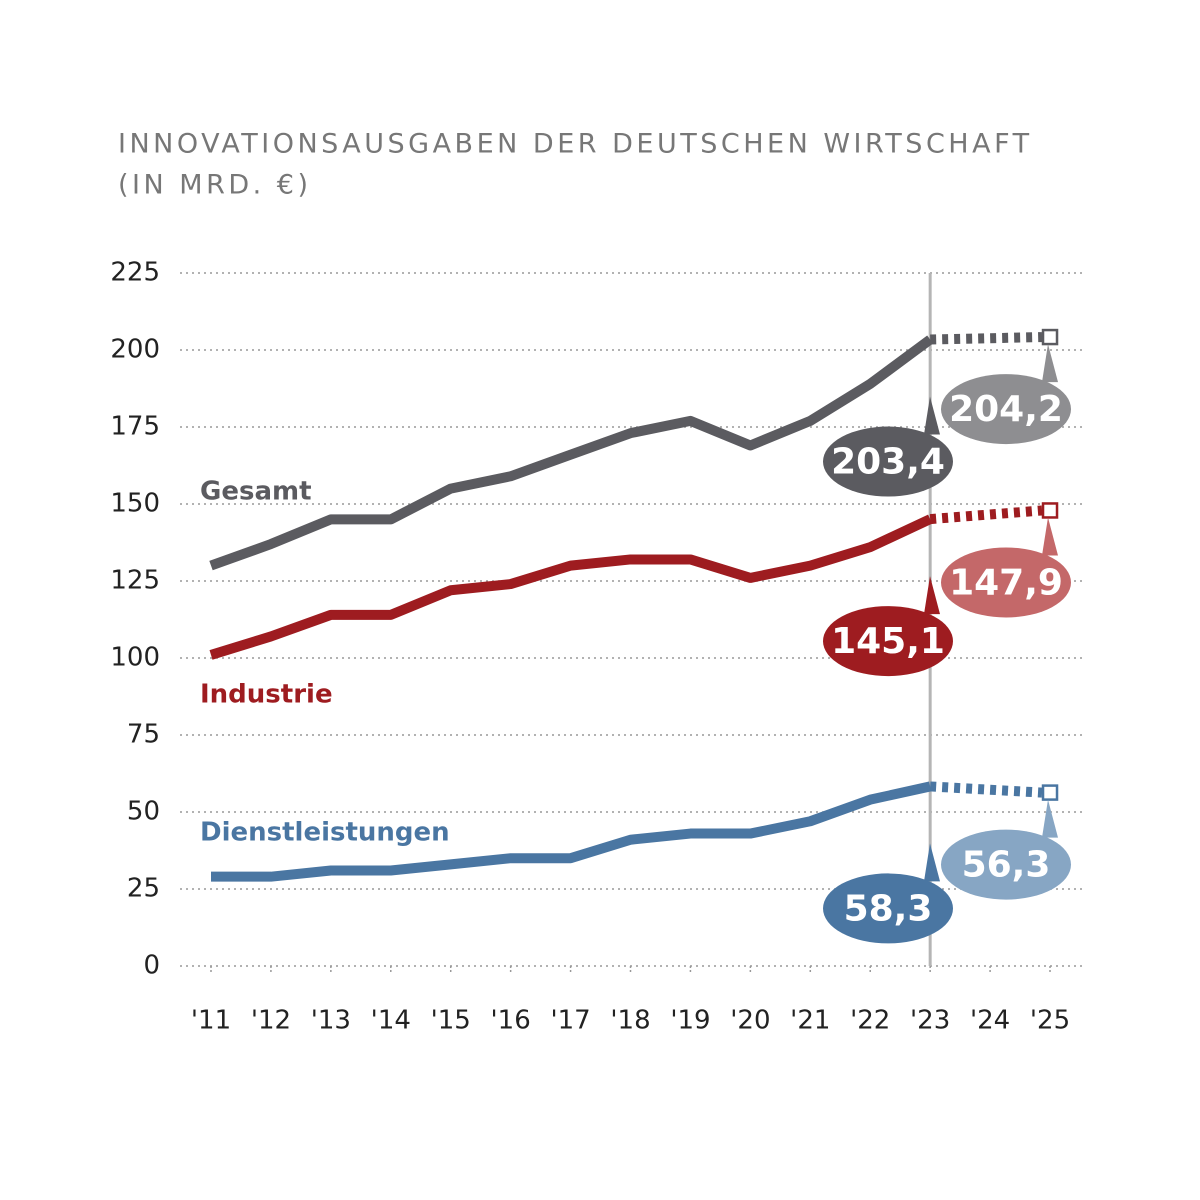 This screenshot has width=1200, height=1200. I want to click on value-label: 204,2, so click(1006, 409).